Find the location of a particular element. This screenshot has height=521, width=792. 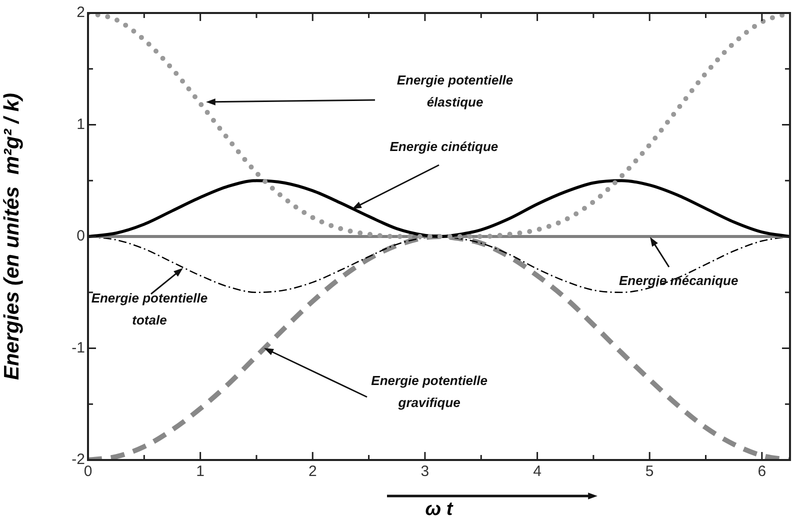

x-axis-title: ω t is located at coordinates (439, 509).